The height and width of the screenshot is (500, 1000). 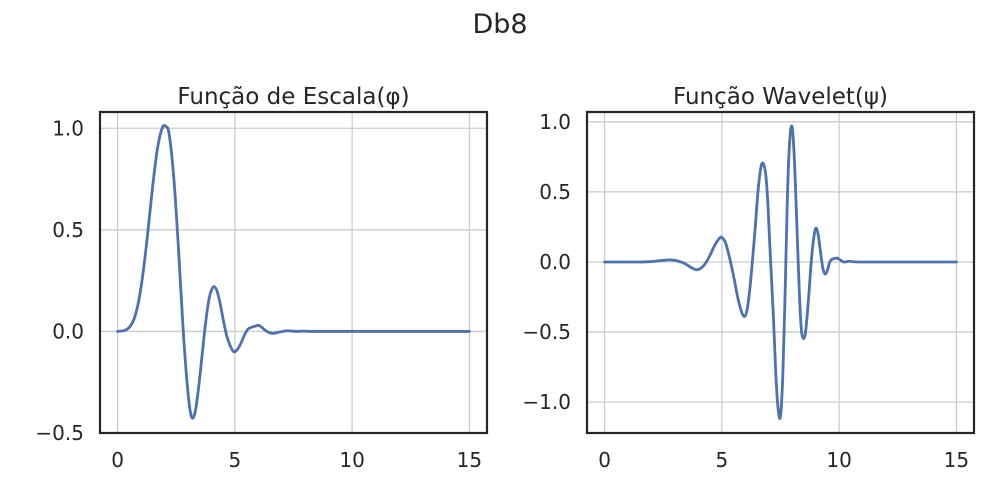 I want to click on y-tick-label: −1.0, so click(x=546, y=402).